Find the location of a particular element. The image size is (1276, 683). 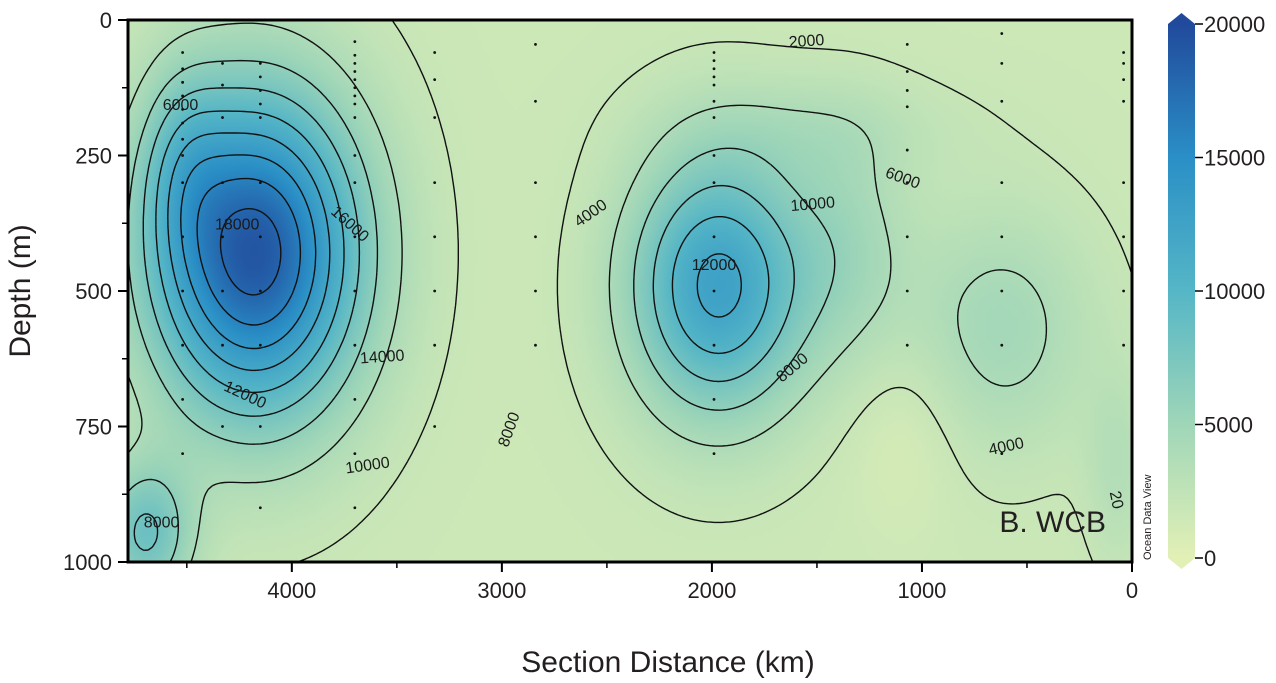

colorbar-tick-label: 10000 is located at coordinates (1234, 291).